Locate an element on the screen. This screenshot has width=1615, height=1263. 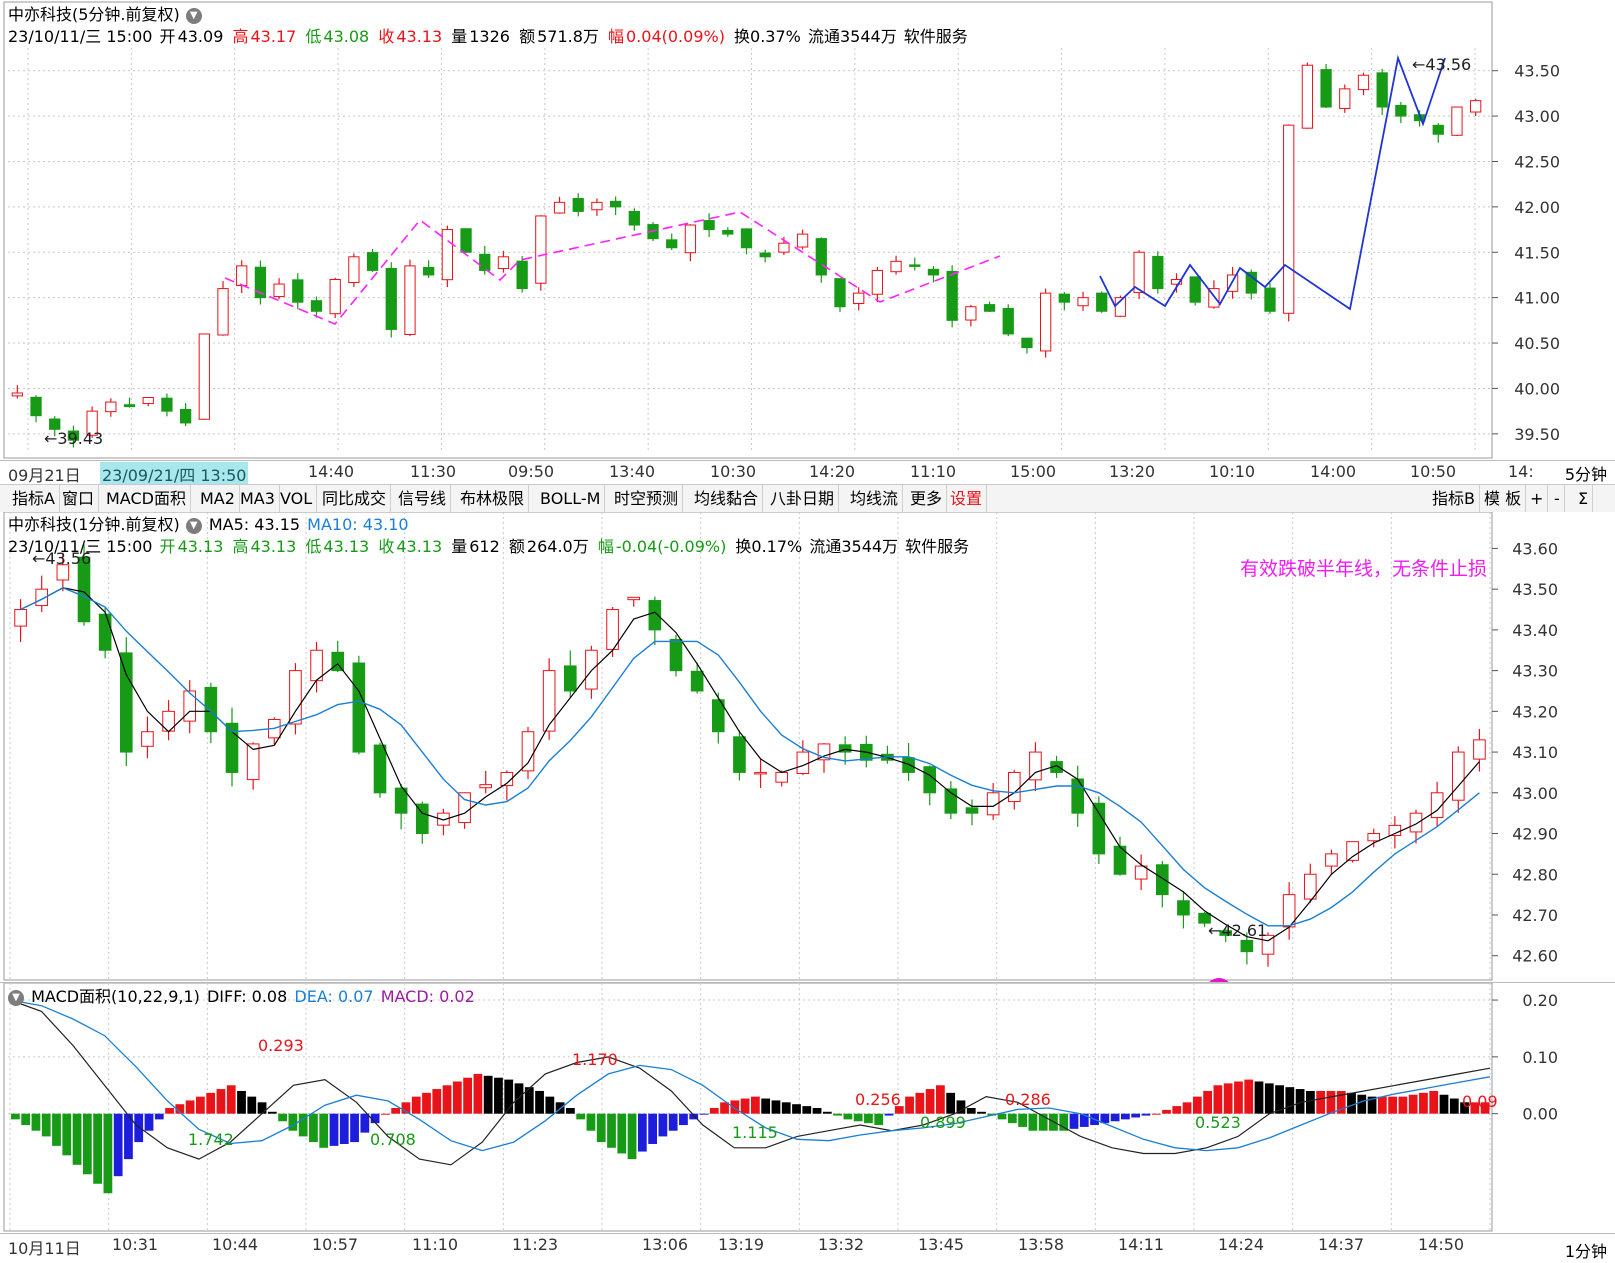
toolbar-button-7: 信号线 is located at coordinates (423, 498).